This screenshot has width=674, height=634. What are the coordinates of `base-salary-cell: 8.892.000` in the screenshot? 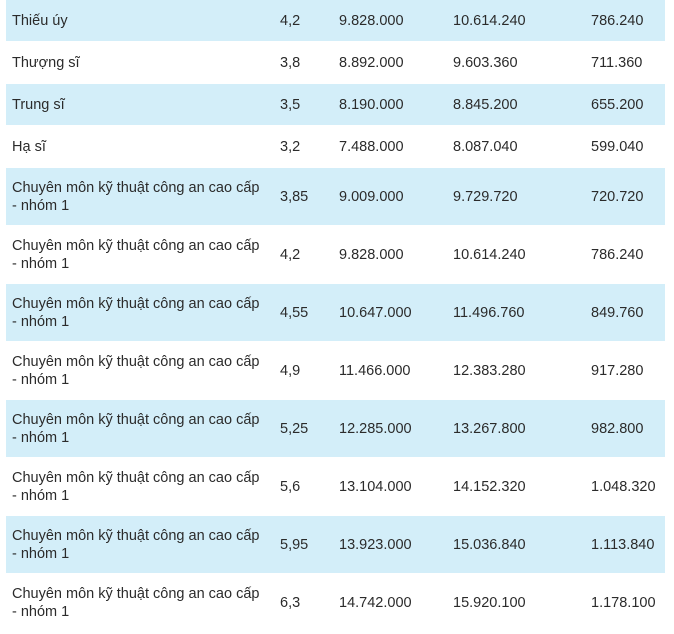 It's located at (390, 62).